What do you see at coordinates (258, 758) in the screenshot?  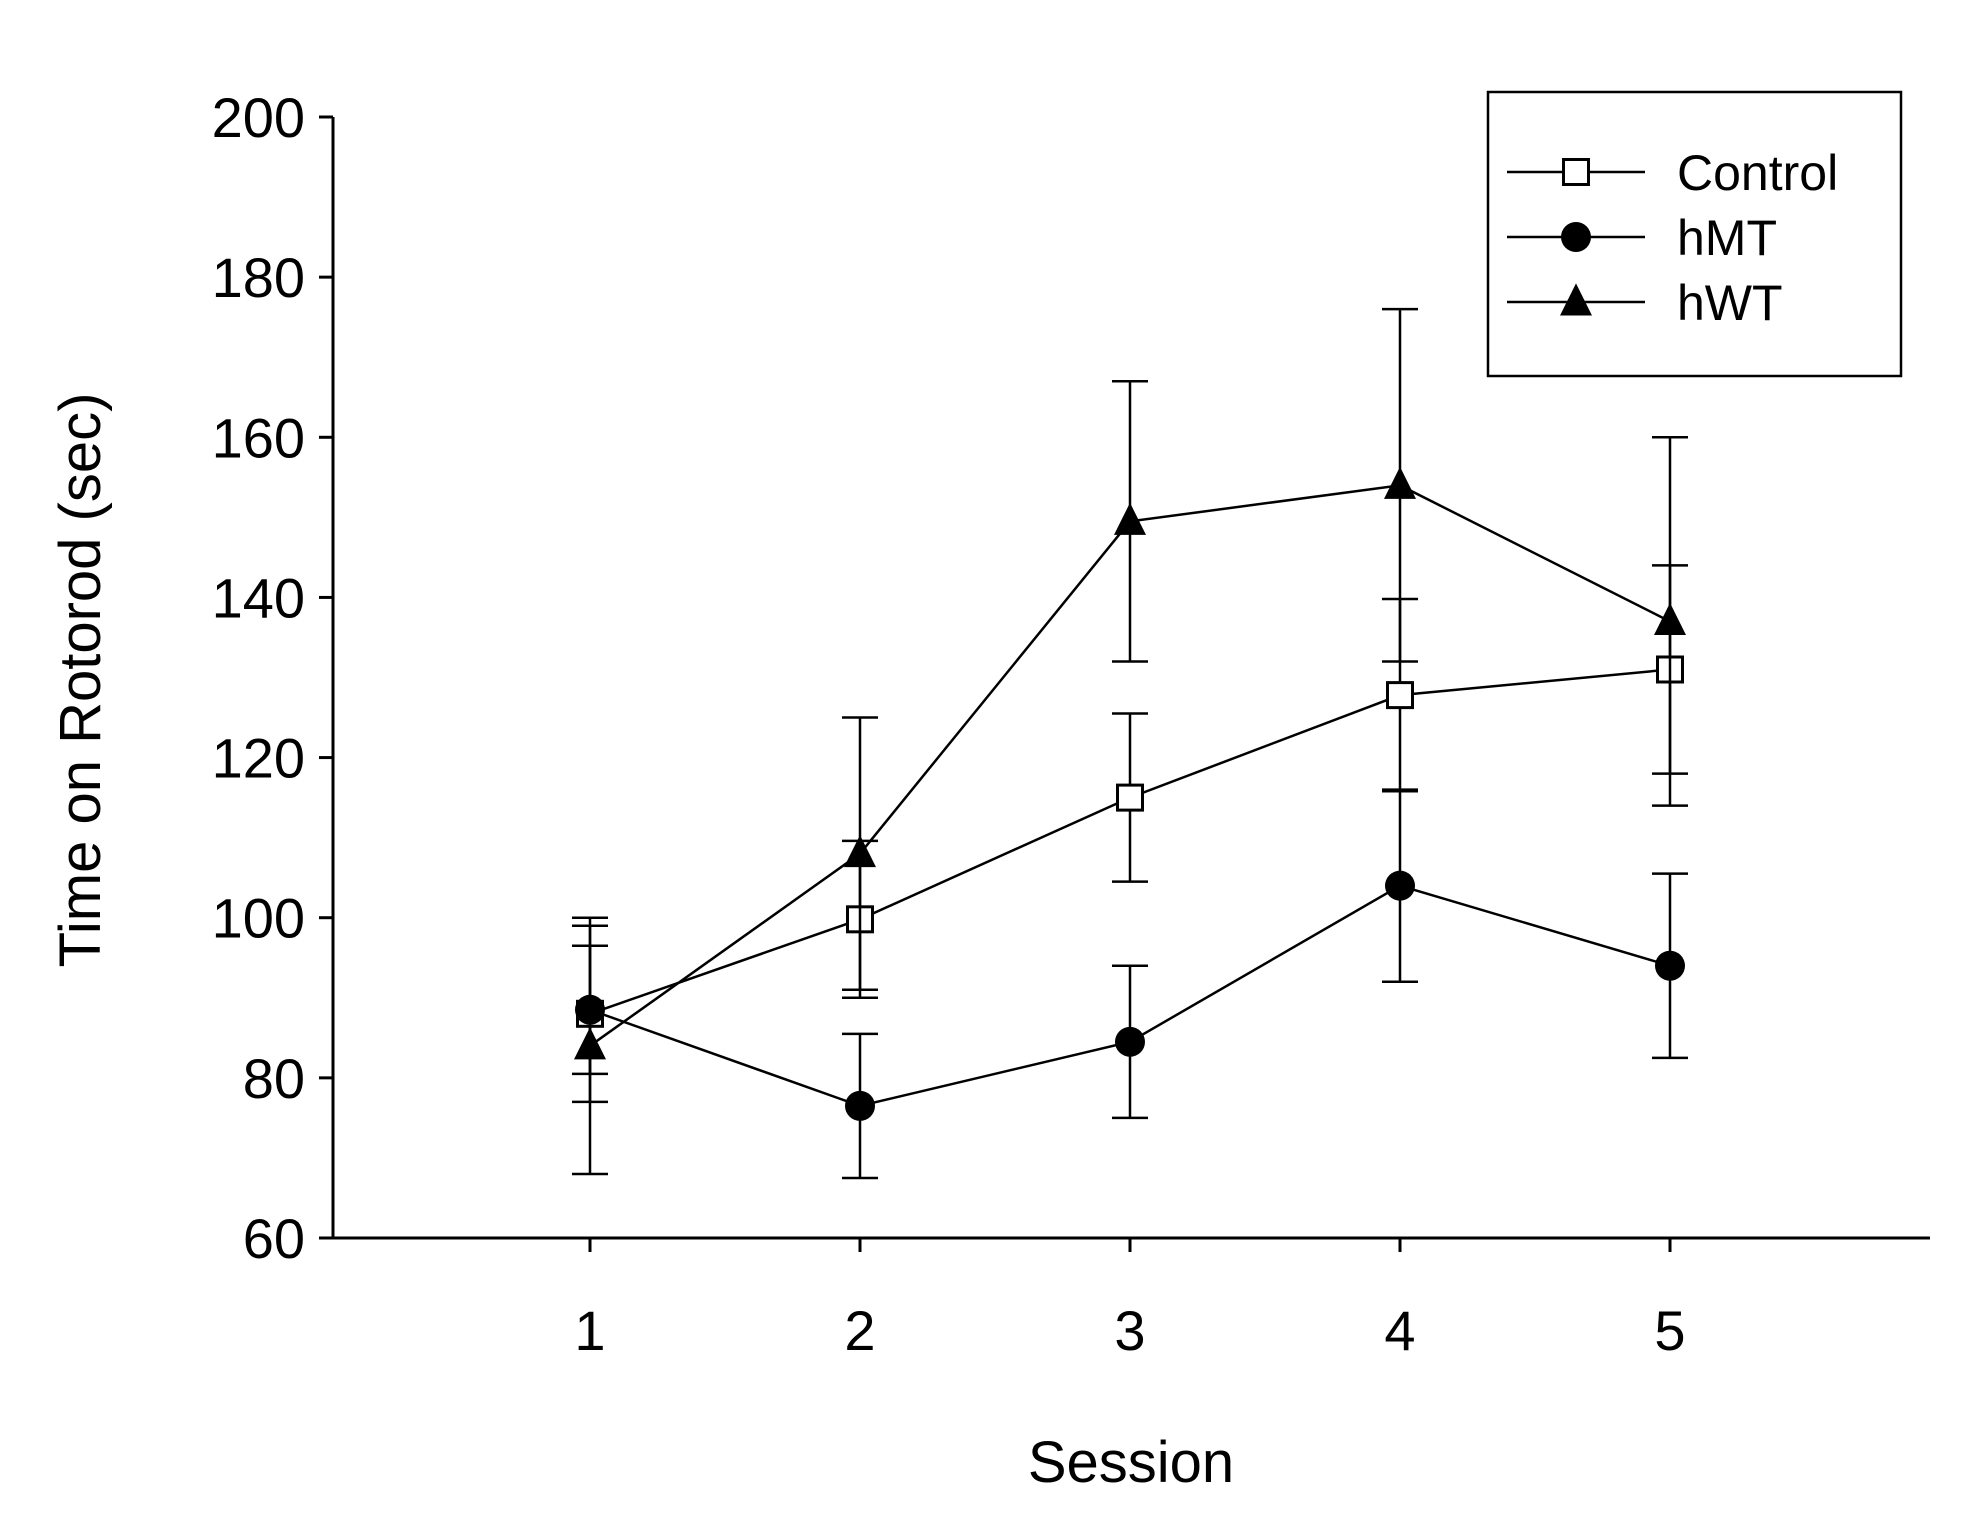 I see `y-tick-label: 120` at bounding box center [258, 758].